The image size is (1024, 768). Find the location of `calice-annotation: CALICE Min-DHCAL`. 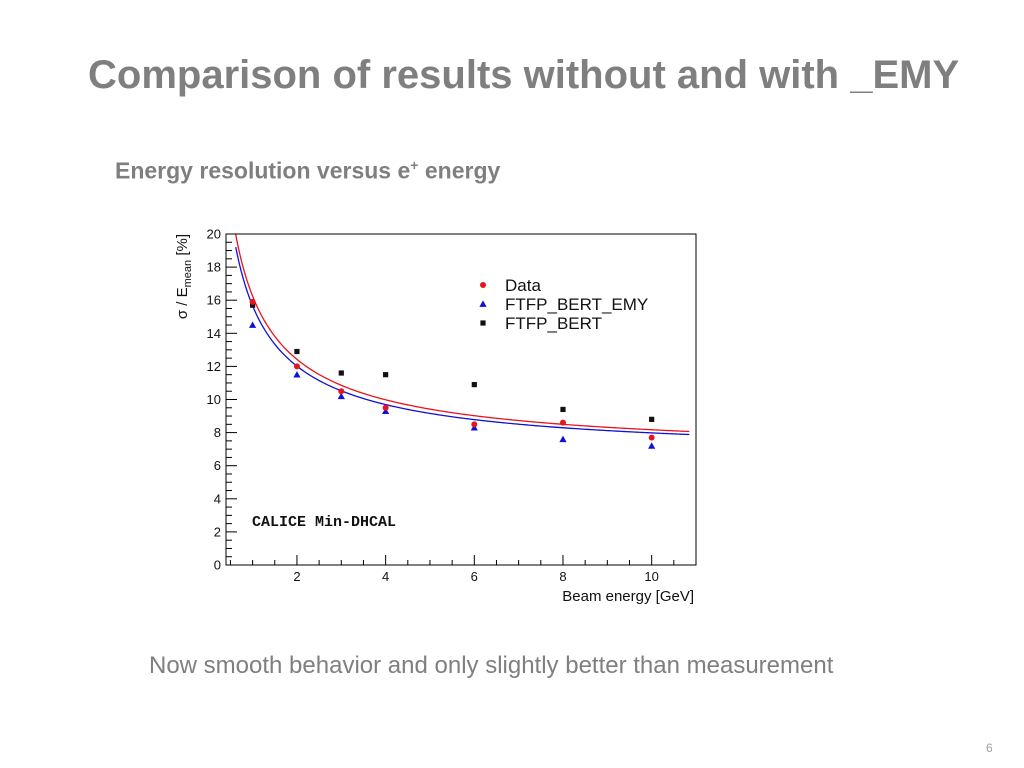

calice-annotation: CALICE Min-DHCAL is located at coordinates (324, 522).